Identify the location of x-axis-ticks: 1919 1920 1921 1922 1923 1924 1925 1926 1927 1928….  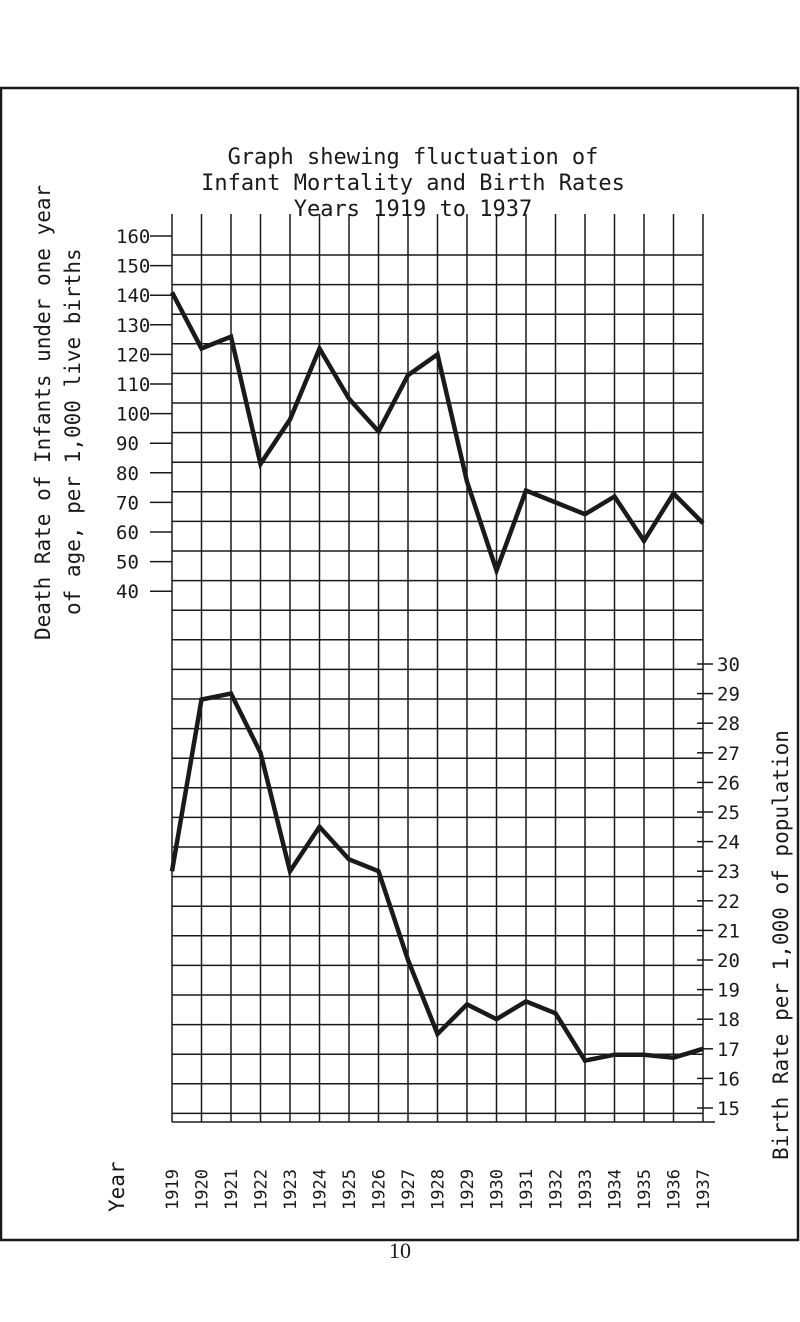
(438, 1189).